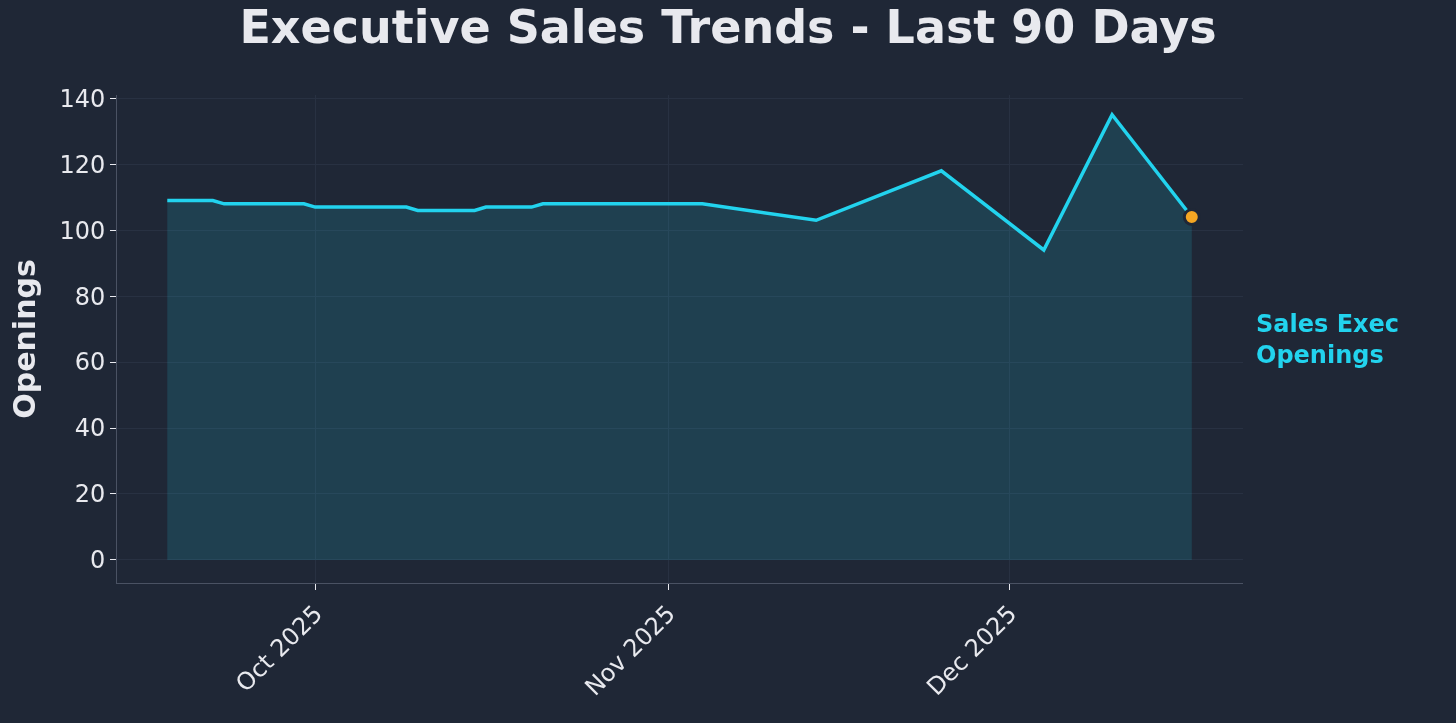 Image resolution: width=1456 pixels, height=723 pixels. What do you see at coordinates (1328, 340) in the screenshot?
I see `text: Sales Exec Openings` at bounding box center [1328, 340].